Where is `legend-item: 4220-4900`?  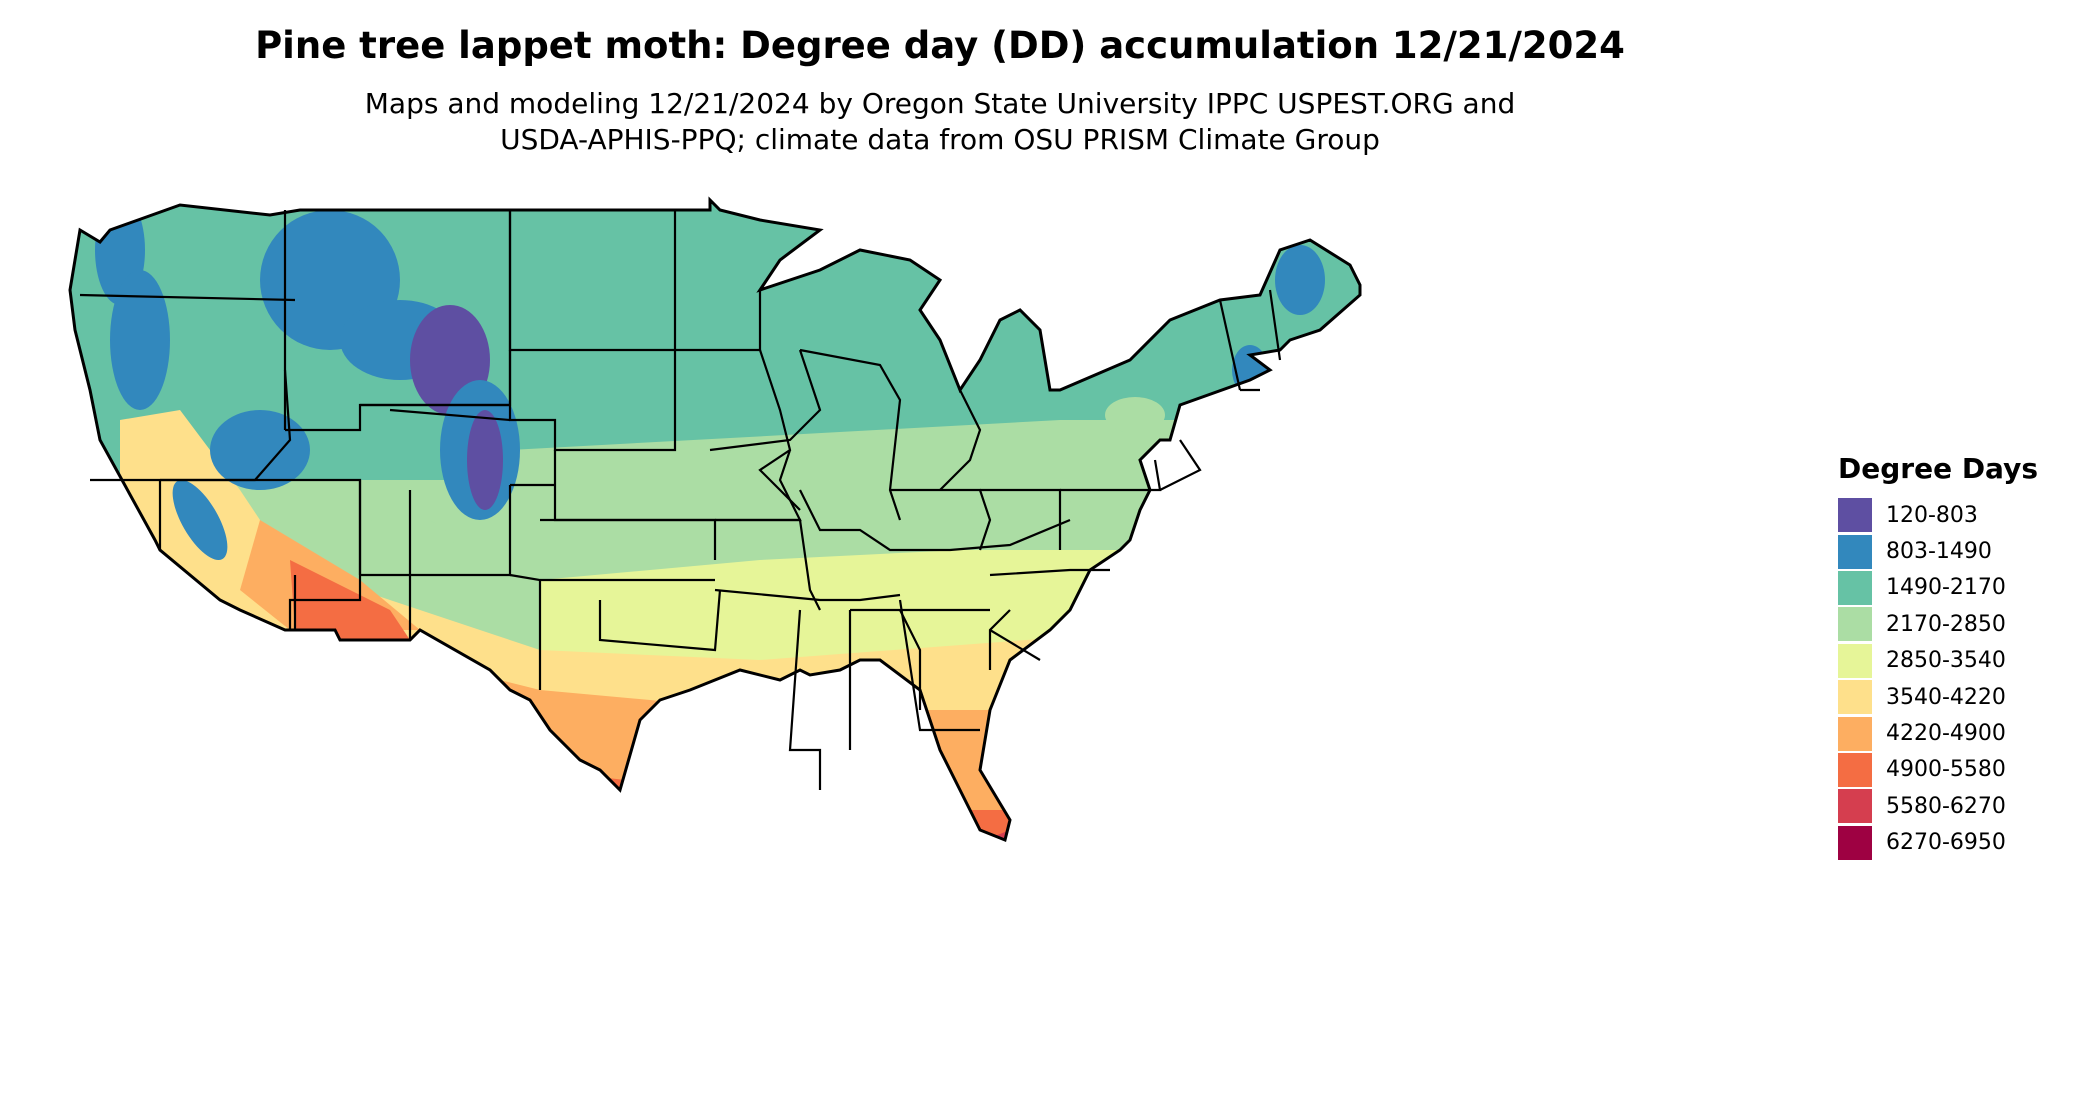 legend-item: 4220-4900 is located at coordinates (1938, 733).